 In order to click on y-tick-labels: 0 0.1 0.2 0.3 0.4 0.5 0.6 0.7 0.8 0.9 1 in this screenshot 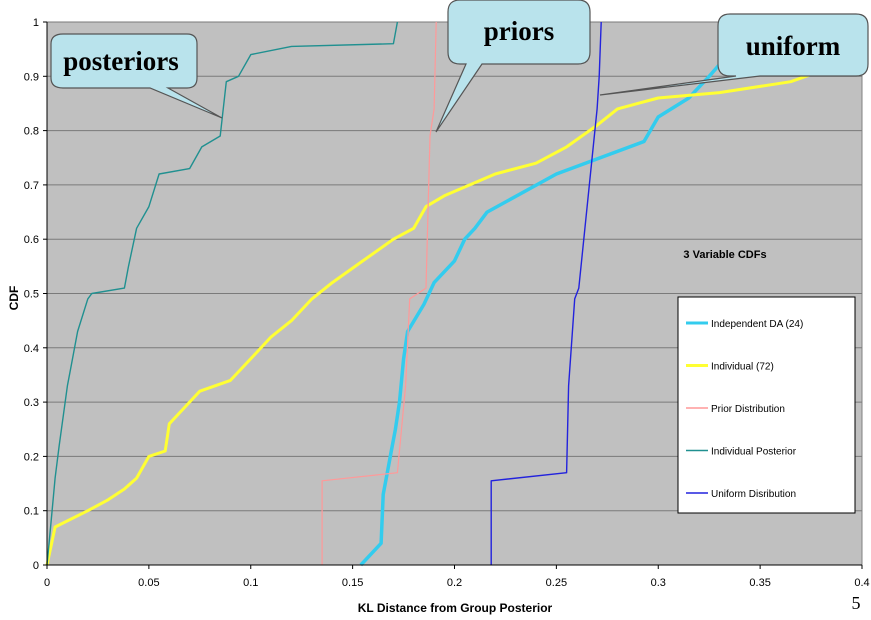, I will do `click(35, 294)`.